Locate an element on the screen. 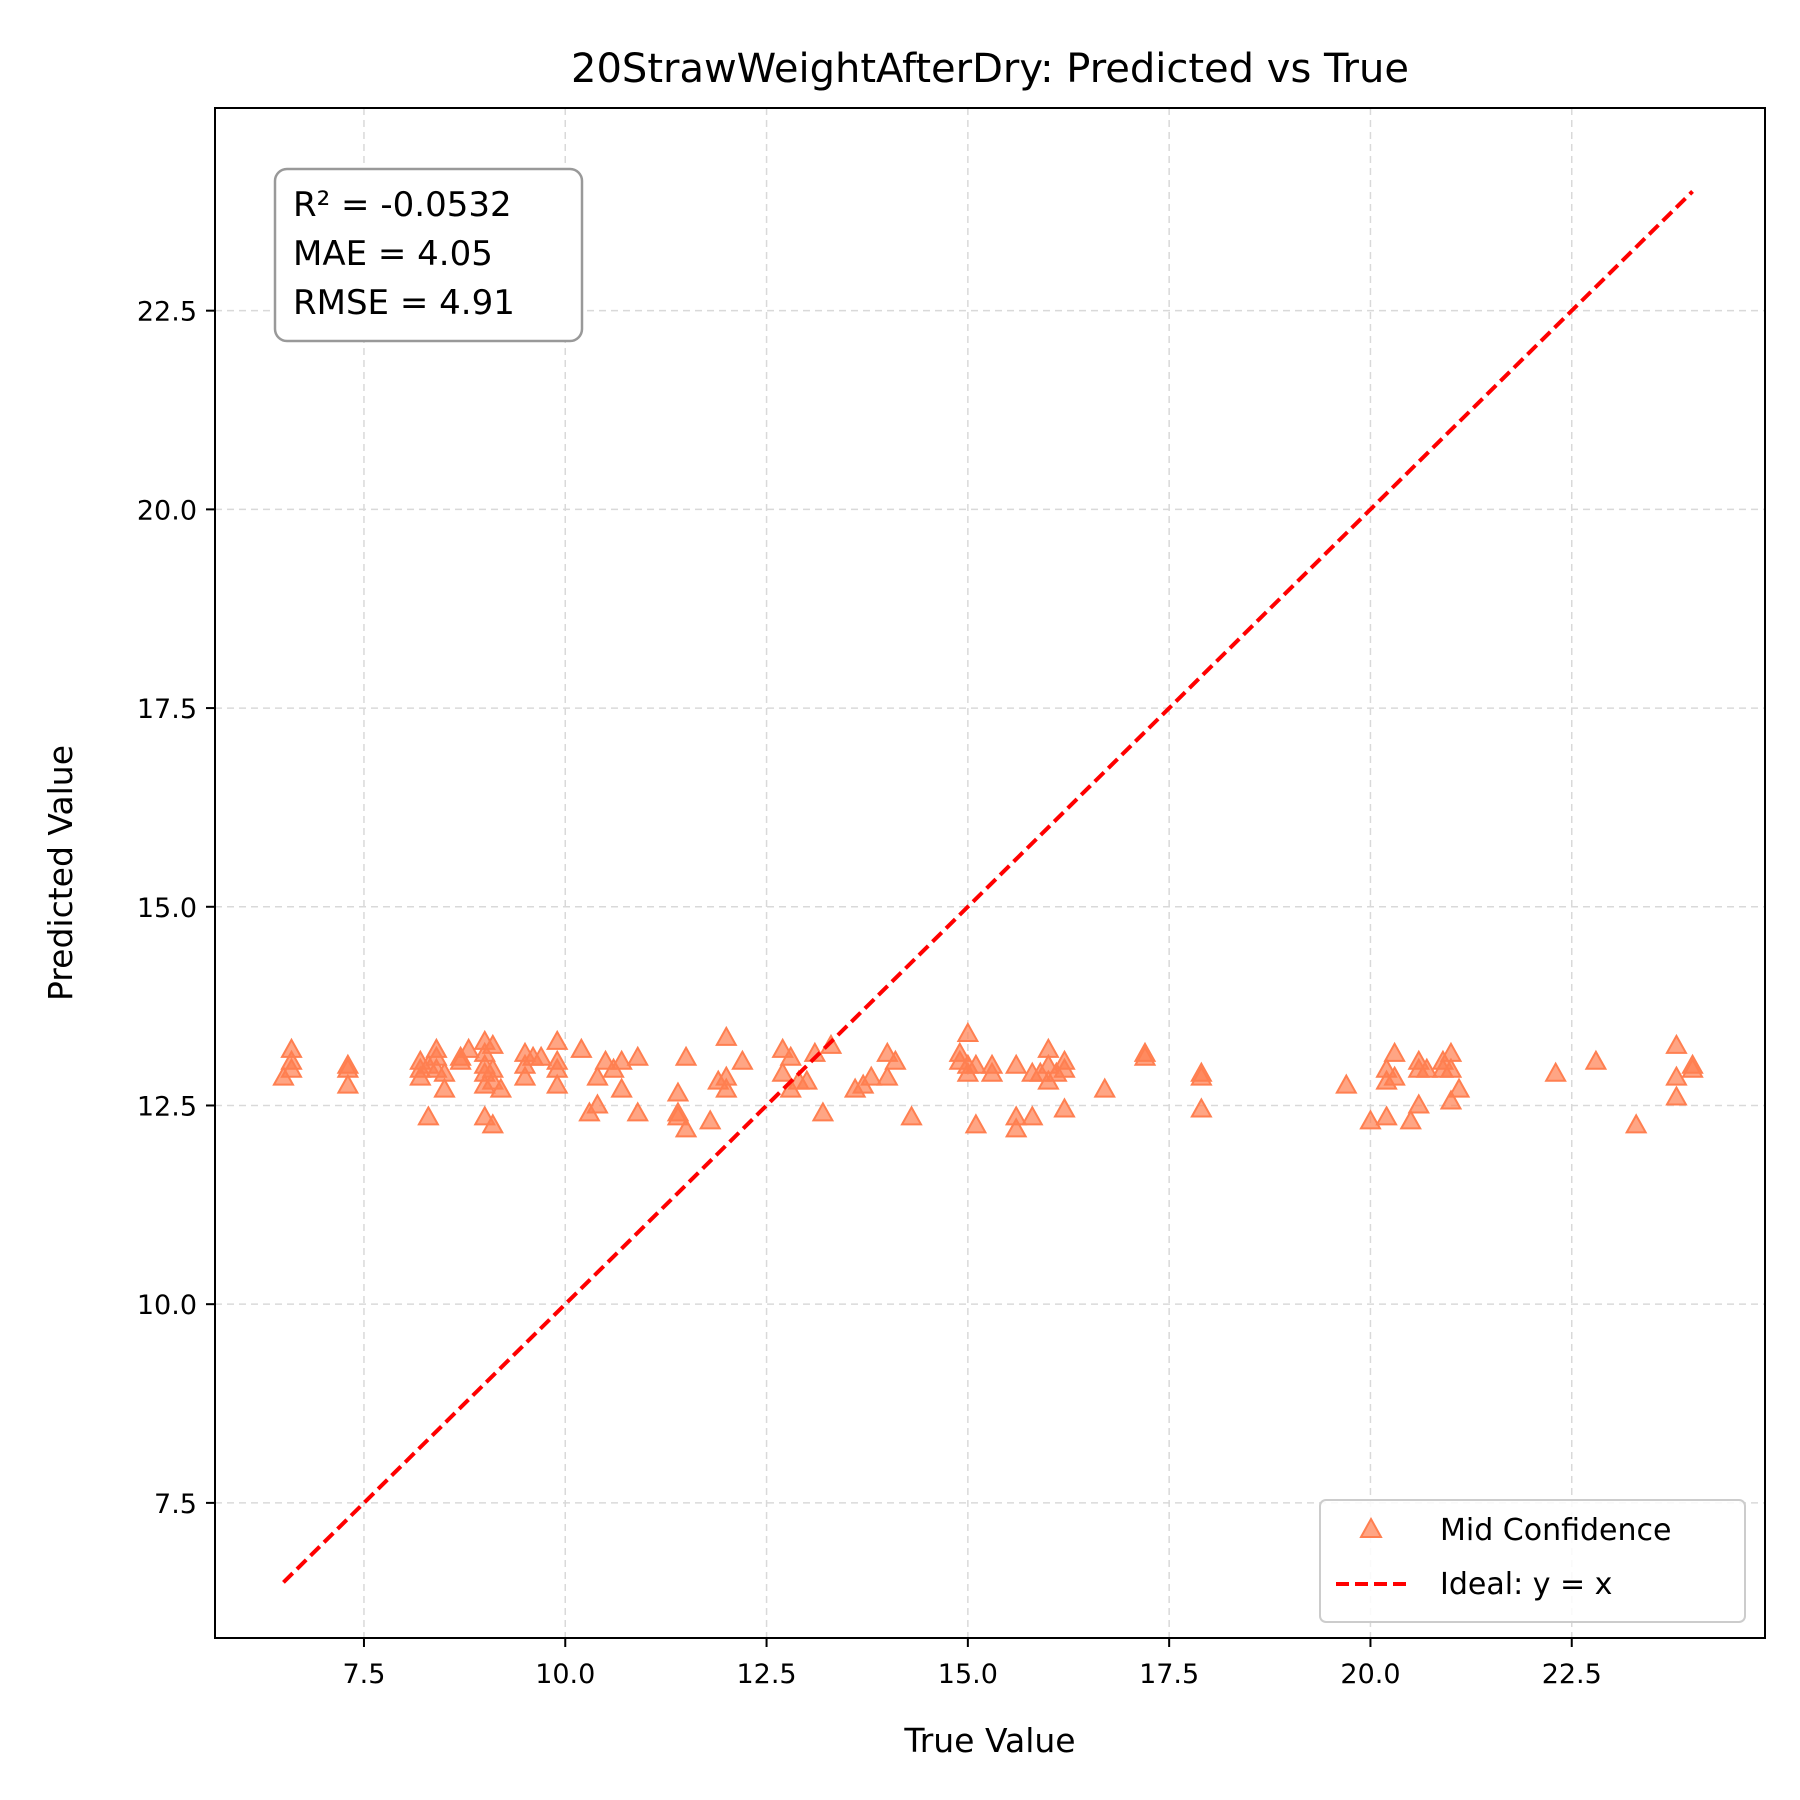  y-tick-label: 17.5 is located at coordinates (167, 709).